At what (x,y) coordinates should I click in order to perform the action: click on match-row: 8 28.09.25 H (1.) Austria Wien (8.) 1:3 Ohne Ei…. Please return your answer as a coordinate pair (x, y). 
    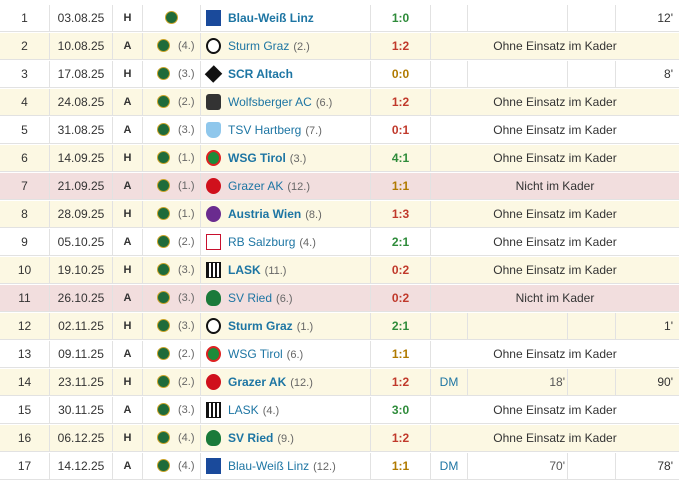
    Looking at the image, I should click on (339, 214).